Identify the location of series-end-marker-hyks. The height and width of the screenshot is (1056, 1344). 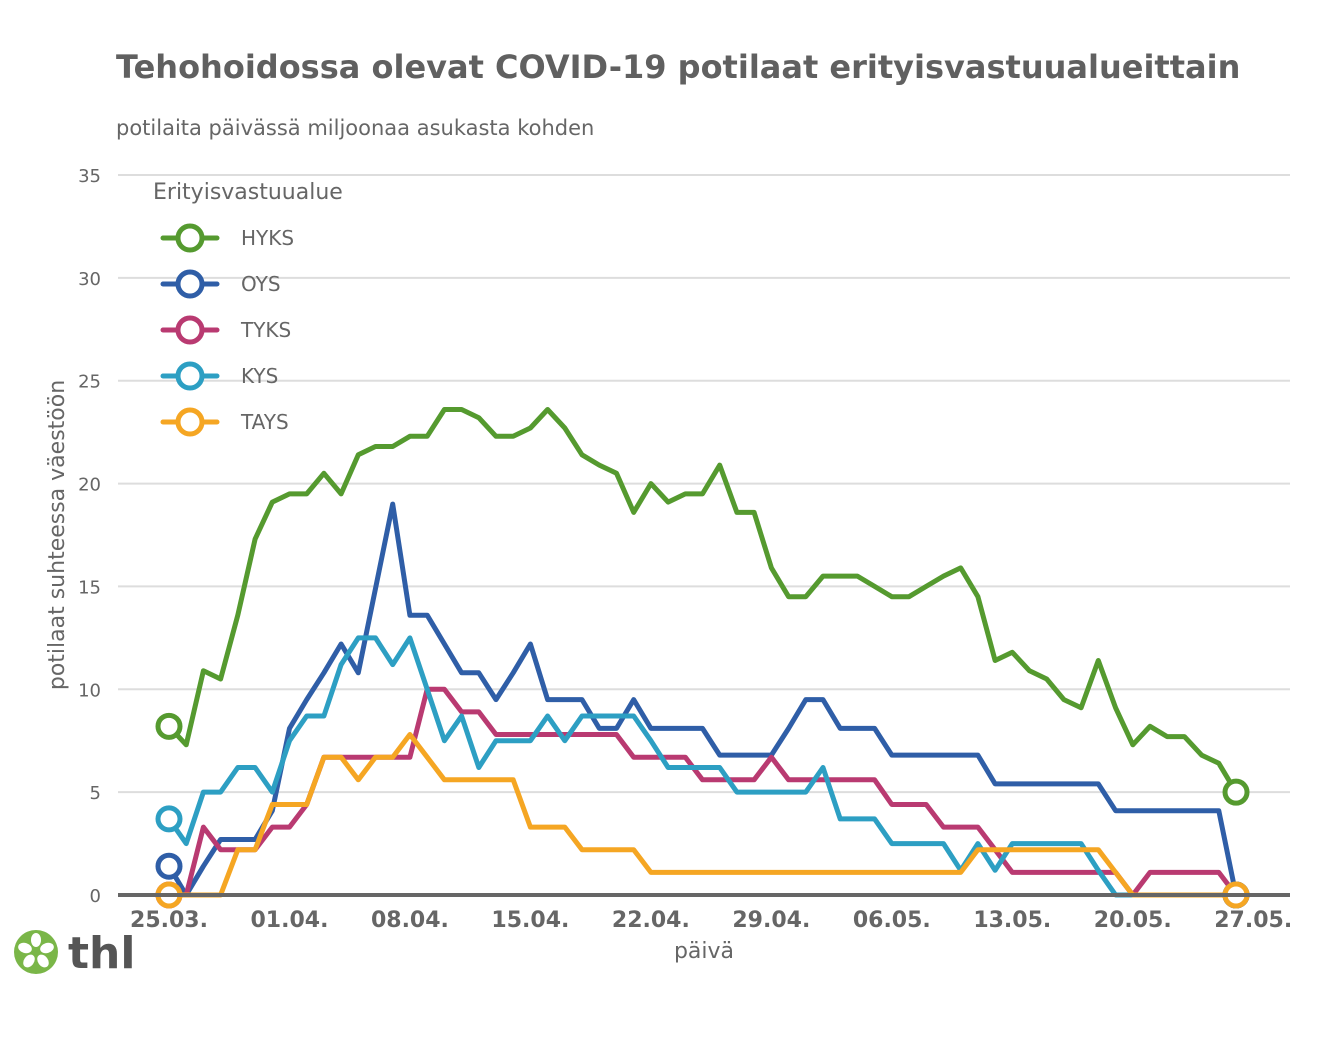
(1236, 792).